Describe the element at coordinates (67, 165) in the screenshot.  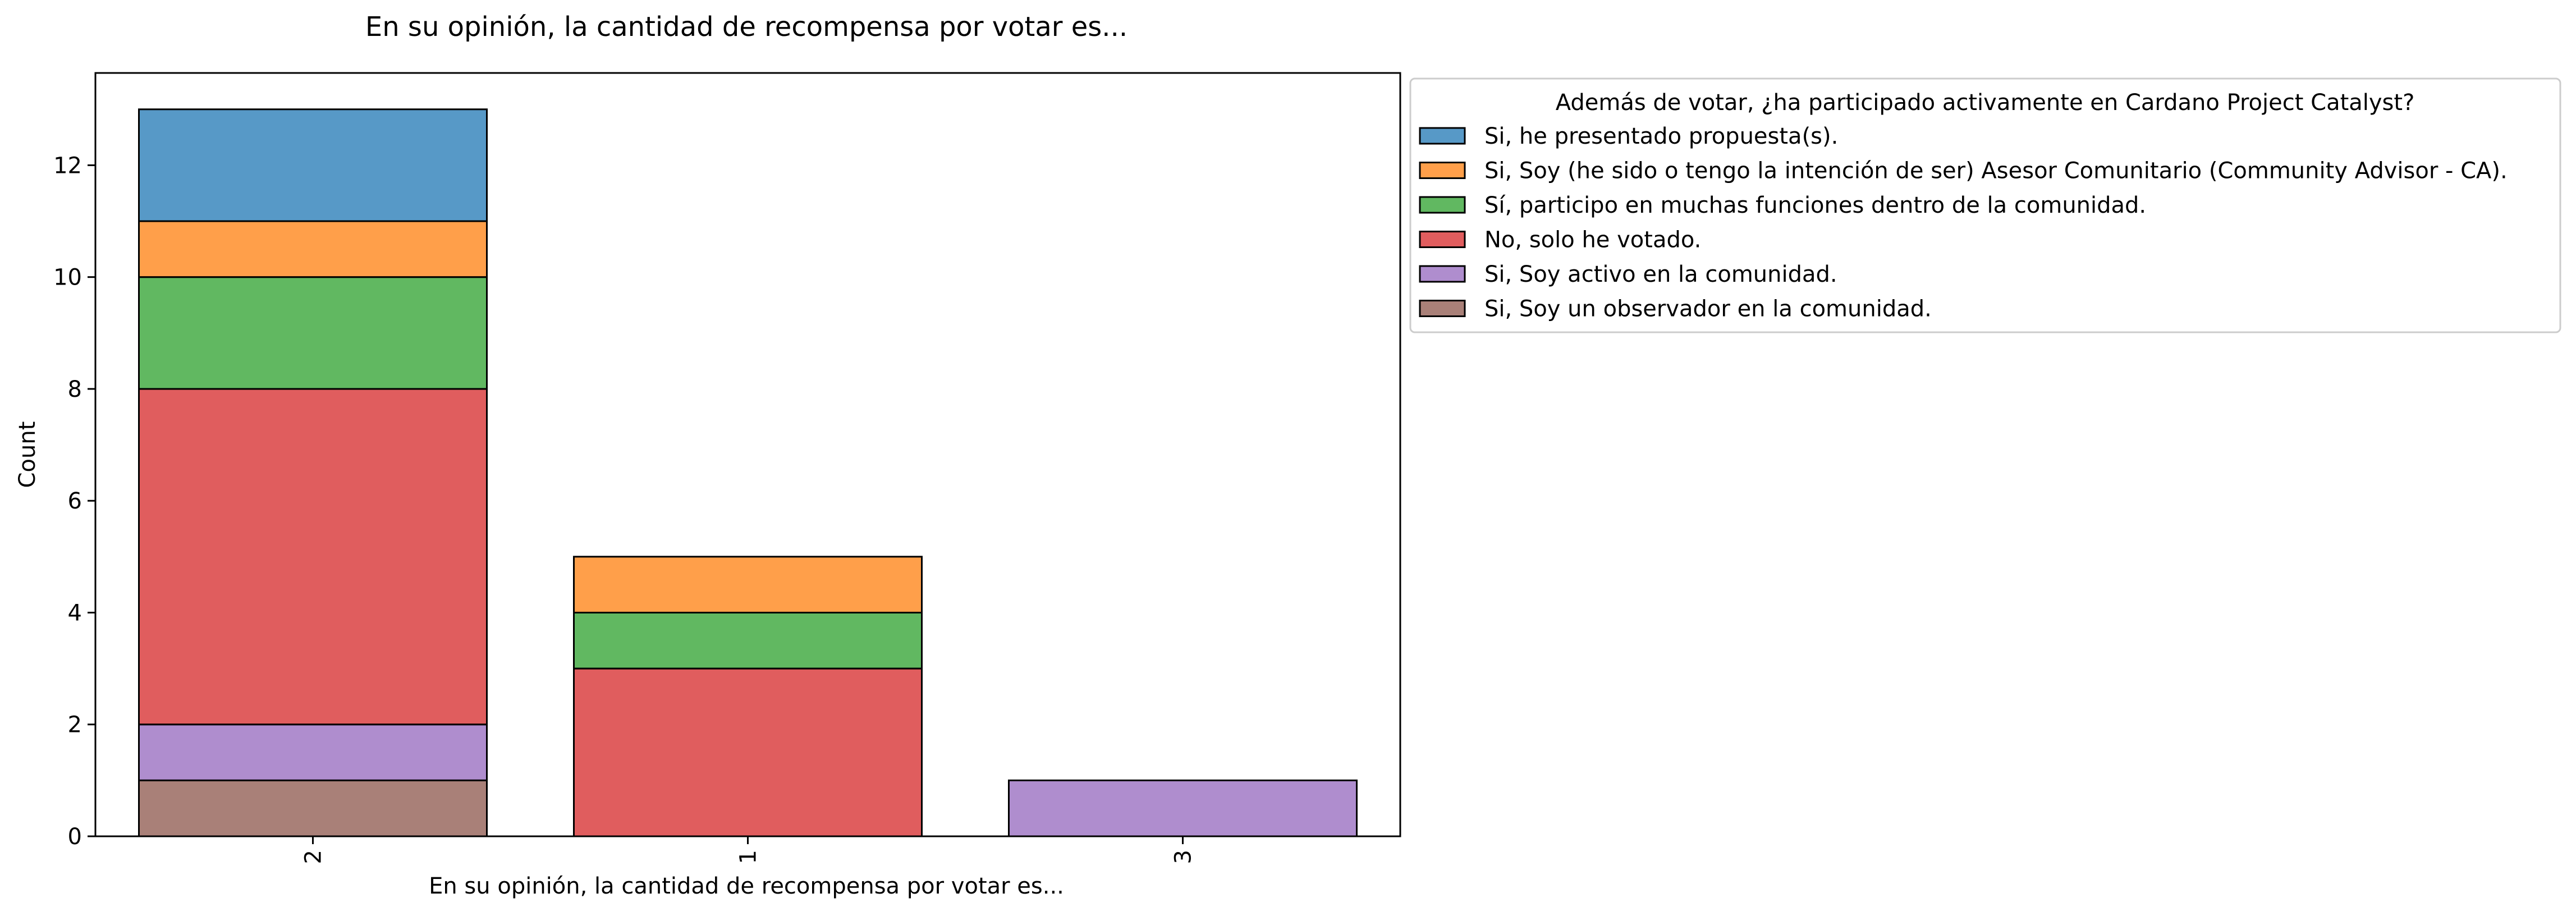
I see `y-tick-label: 12` at that location.